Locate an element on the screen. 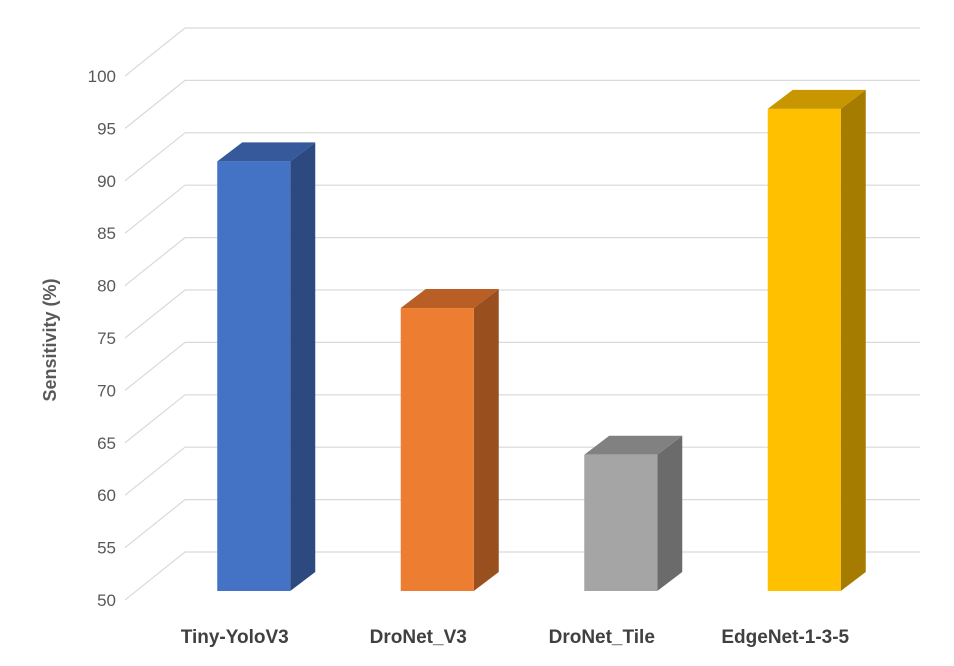  y-tick-label: 80 is located at coordinates (106, 286).